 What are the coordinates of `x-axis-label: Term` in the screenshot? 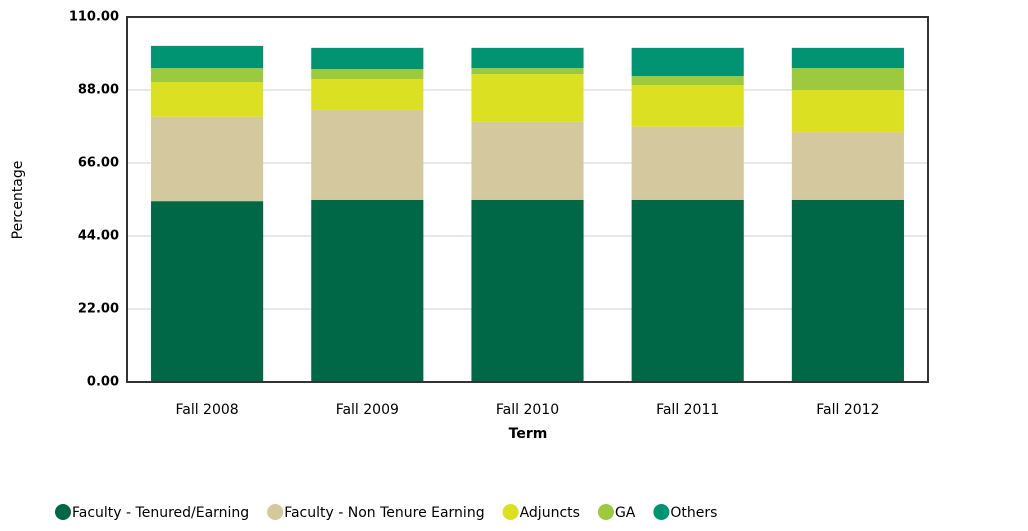 It's located at (528, 434).